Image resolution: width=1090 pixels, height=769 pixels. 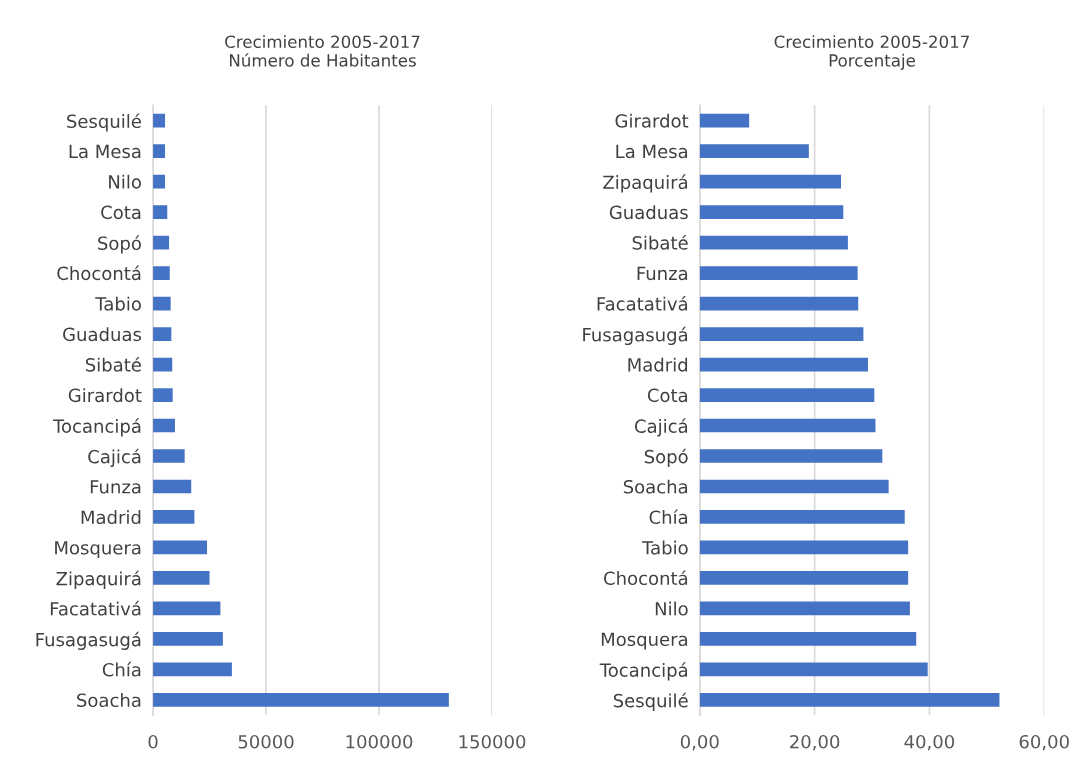 What do you see at coordinates (153, 741) in the screenshot?
I see `x-tick-label: 0` at bounding box center [153, 741].